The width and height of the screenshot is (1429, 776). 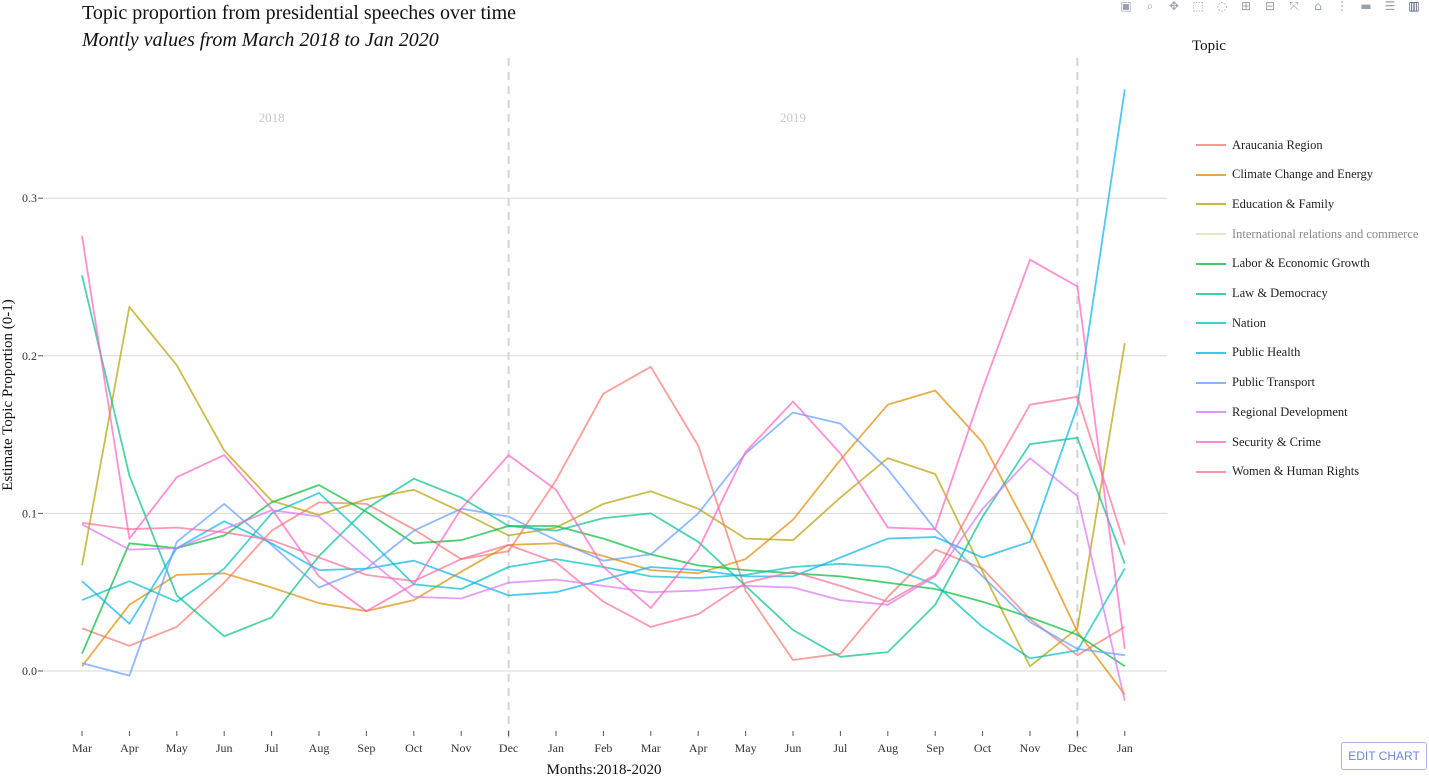 I want to click on legend-item: Climate Change and Energy, so click(x=1284, y=175).